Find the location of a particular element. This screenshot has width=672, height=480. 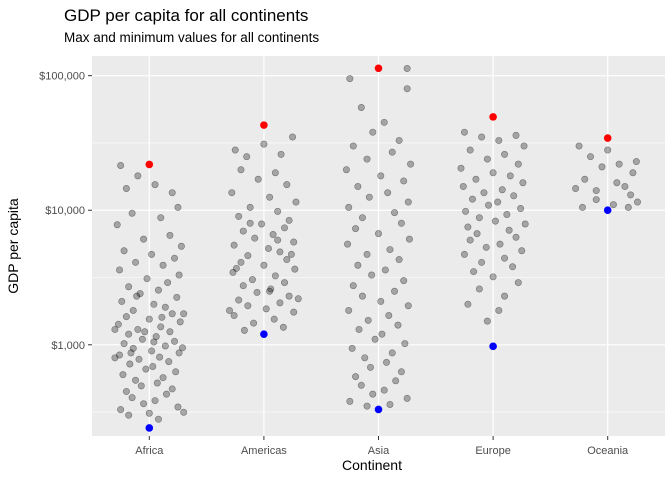

x-axis: Africa Americas Asia Europe Oceania is located at coordinates (382, 446).